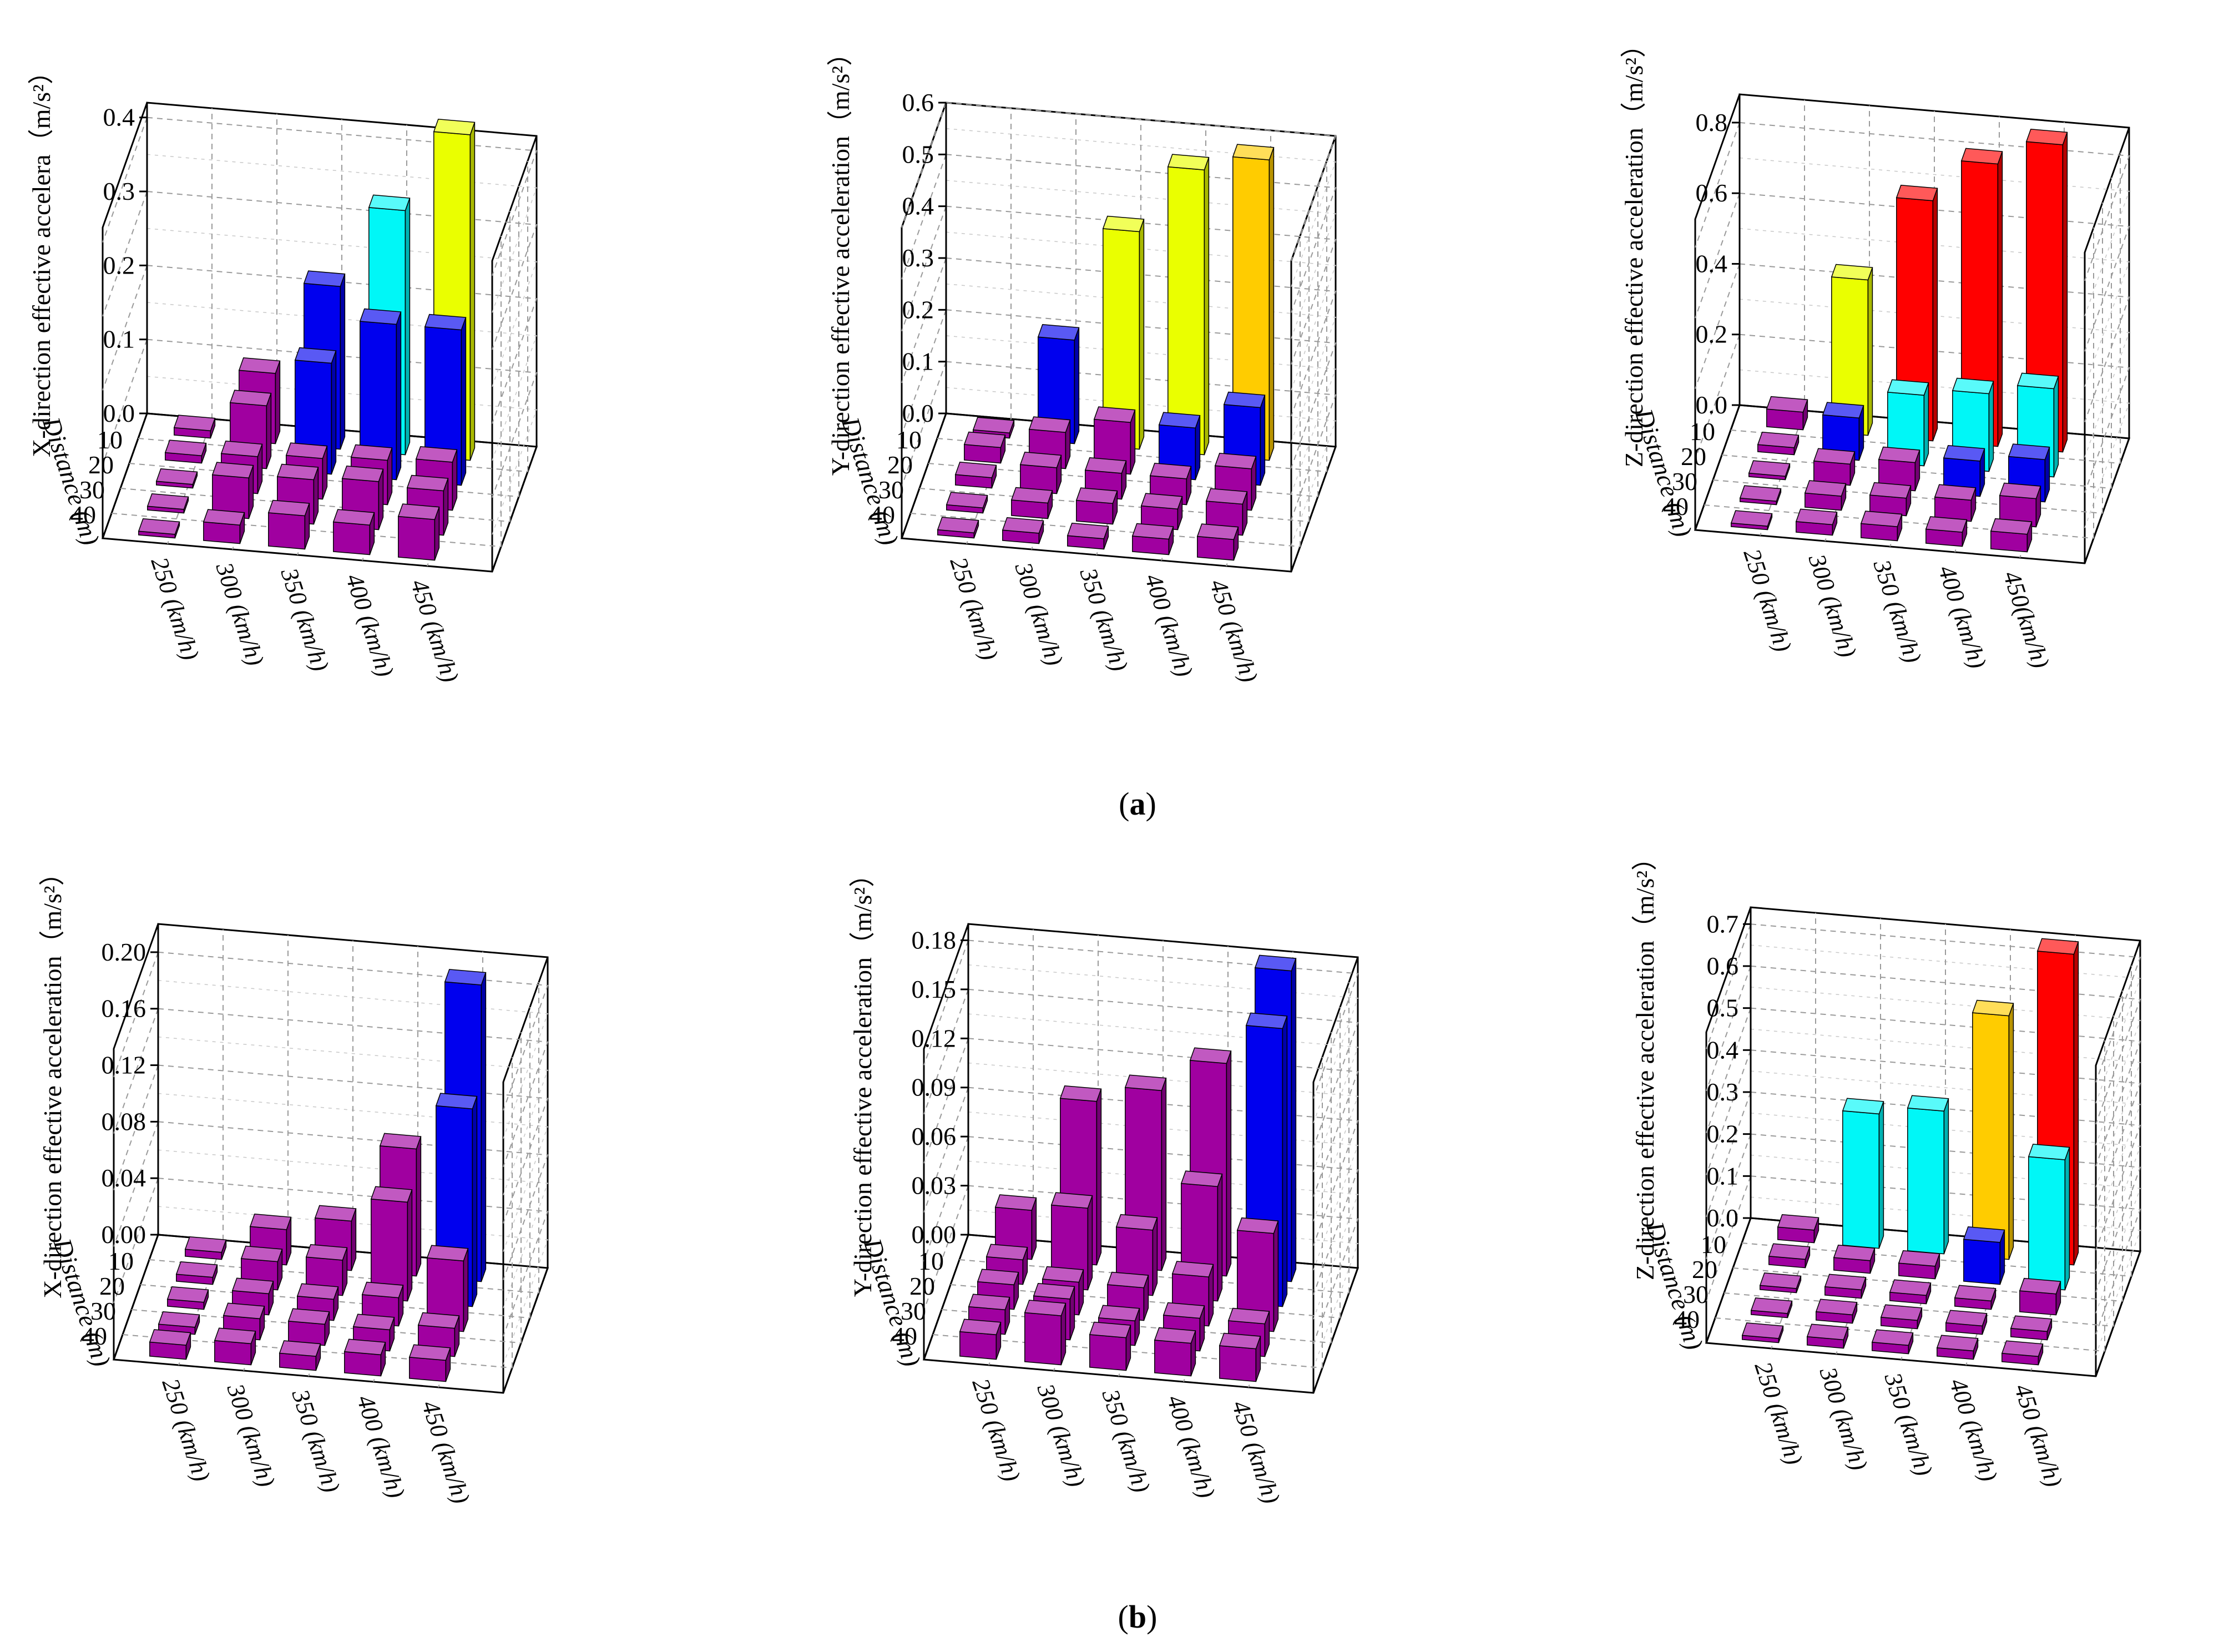  I want to click on y-tick-label: 0.06, so click(934, 1136).